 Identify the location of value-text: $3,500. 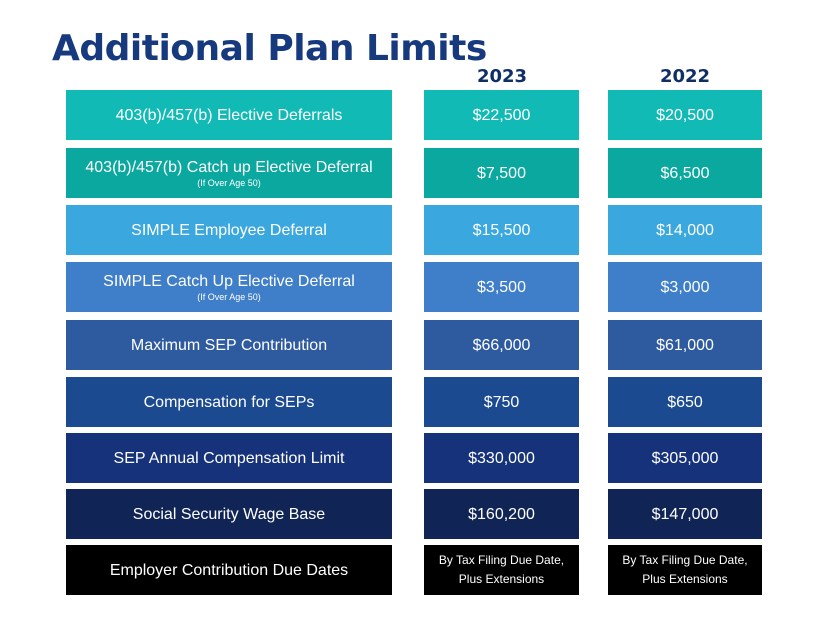
(501, 287).